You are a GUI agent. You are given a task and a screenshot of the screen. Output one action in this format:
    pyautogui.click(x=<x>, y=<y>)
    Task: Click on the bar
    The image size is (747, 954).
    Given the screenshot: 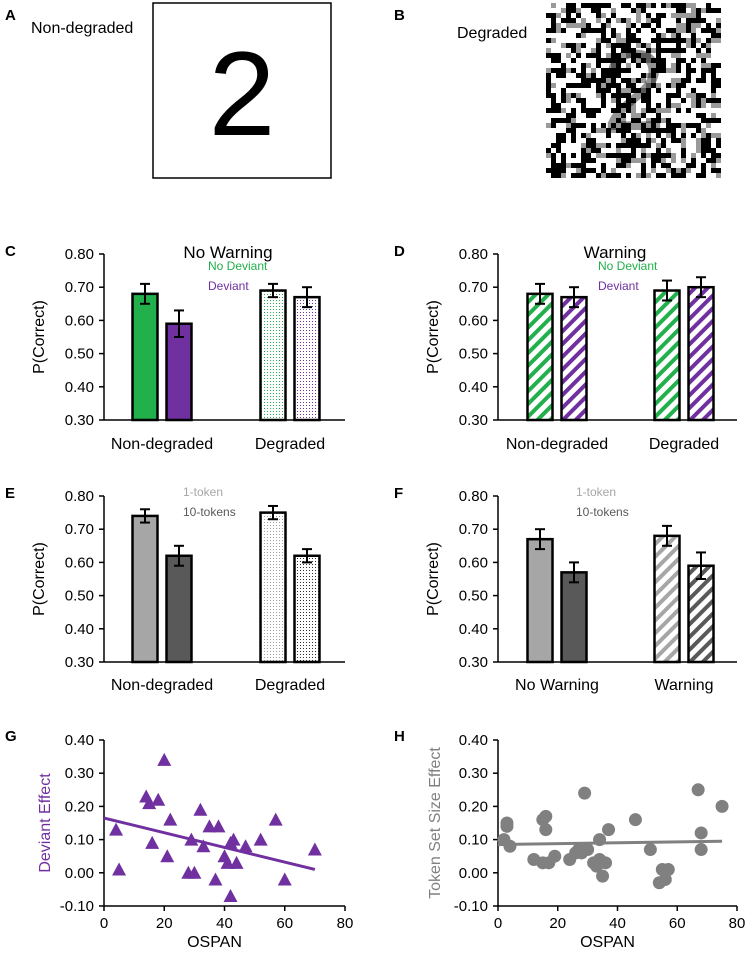 What is the action you would take?
    pyautogui.click(x=574, y=358)
    